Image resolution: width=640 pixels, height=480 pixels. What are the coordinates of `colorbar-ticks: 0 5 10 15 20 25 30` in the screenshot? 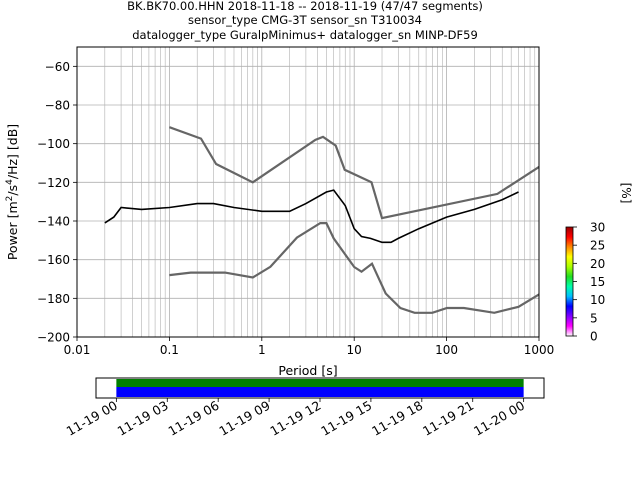 It's located at (589, 282).